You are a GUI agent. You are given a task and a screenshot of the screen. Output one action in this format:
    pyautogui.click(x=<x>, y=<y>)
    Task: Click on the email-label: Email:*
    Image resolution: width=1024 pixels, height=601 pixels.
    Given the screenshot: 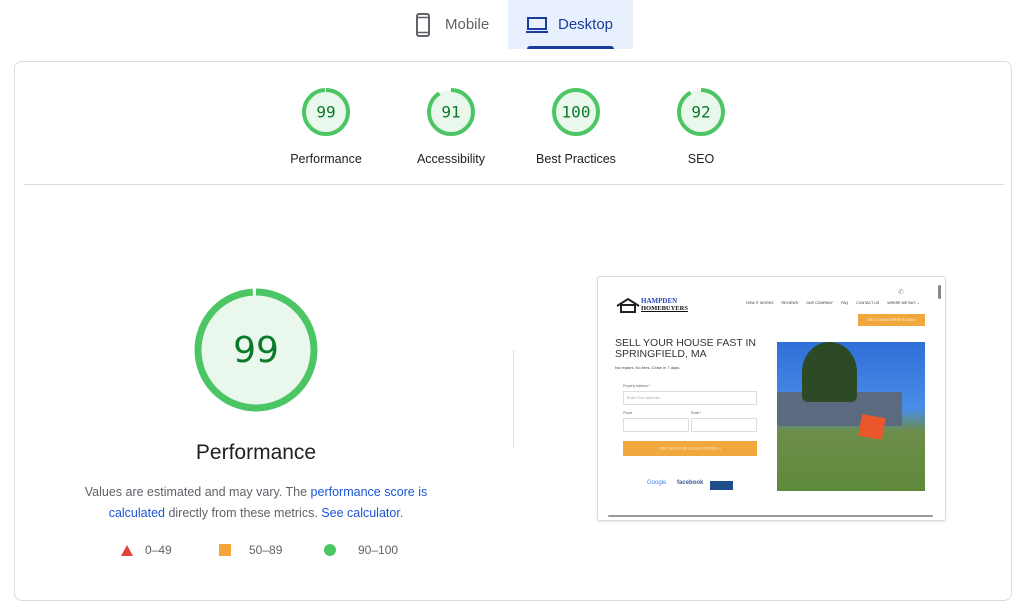 What is the action you would take?
    pyautogui.click(x=696, y=413)
    